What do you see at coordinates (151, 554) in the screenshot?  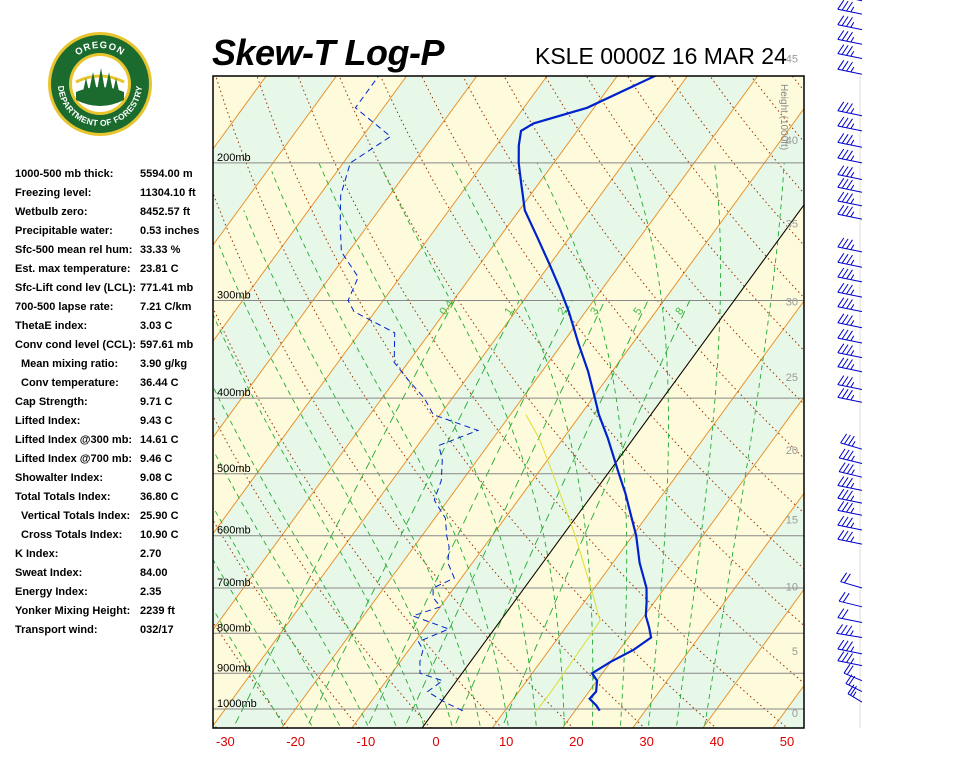 I see `stat-value: 2.70` at bounding box center [151, 554].